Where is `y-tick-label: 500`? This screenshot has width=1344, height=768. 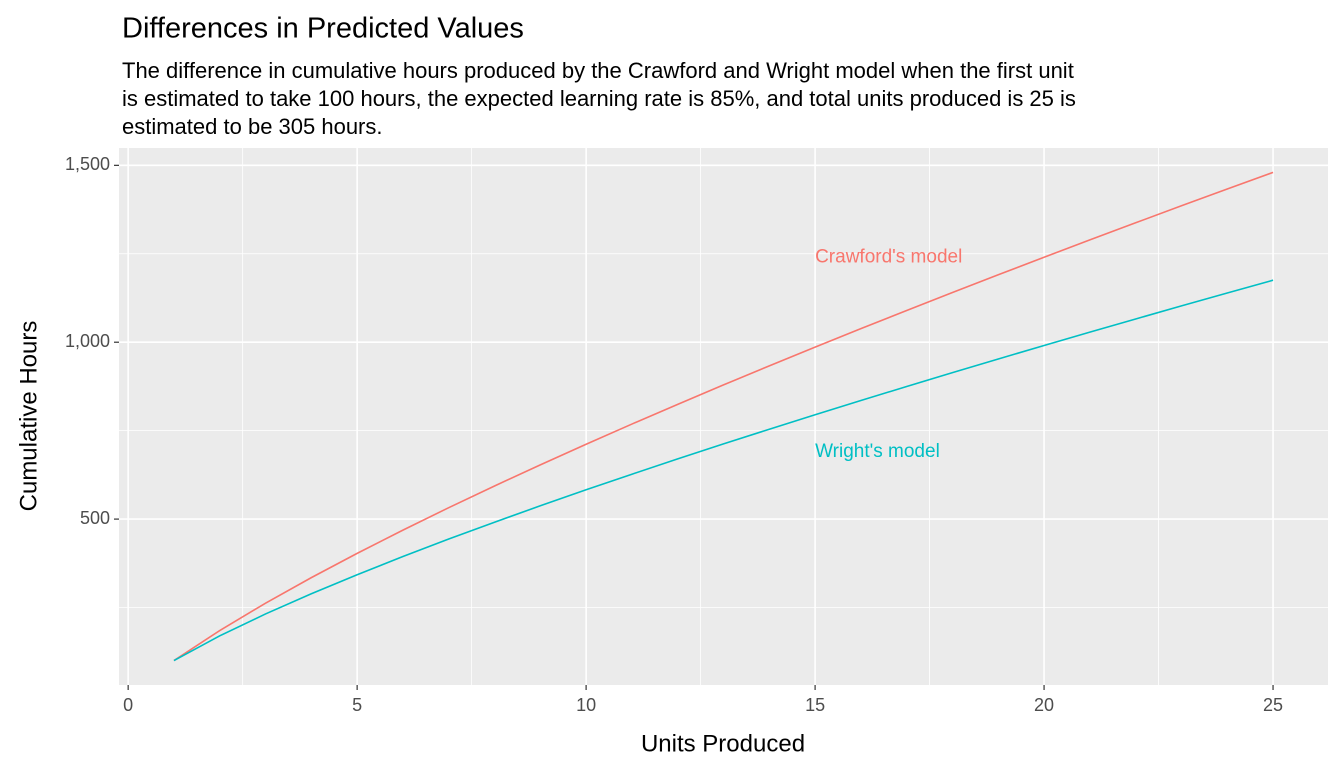
y-tick-label: 500 is located at coordinates (95, 518).